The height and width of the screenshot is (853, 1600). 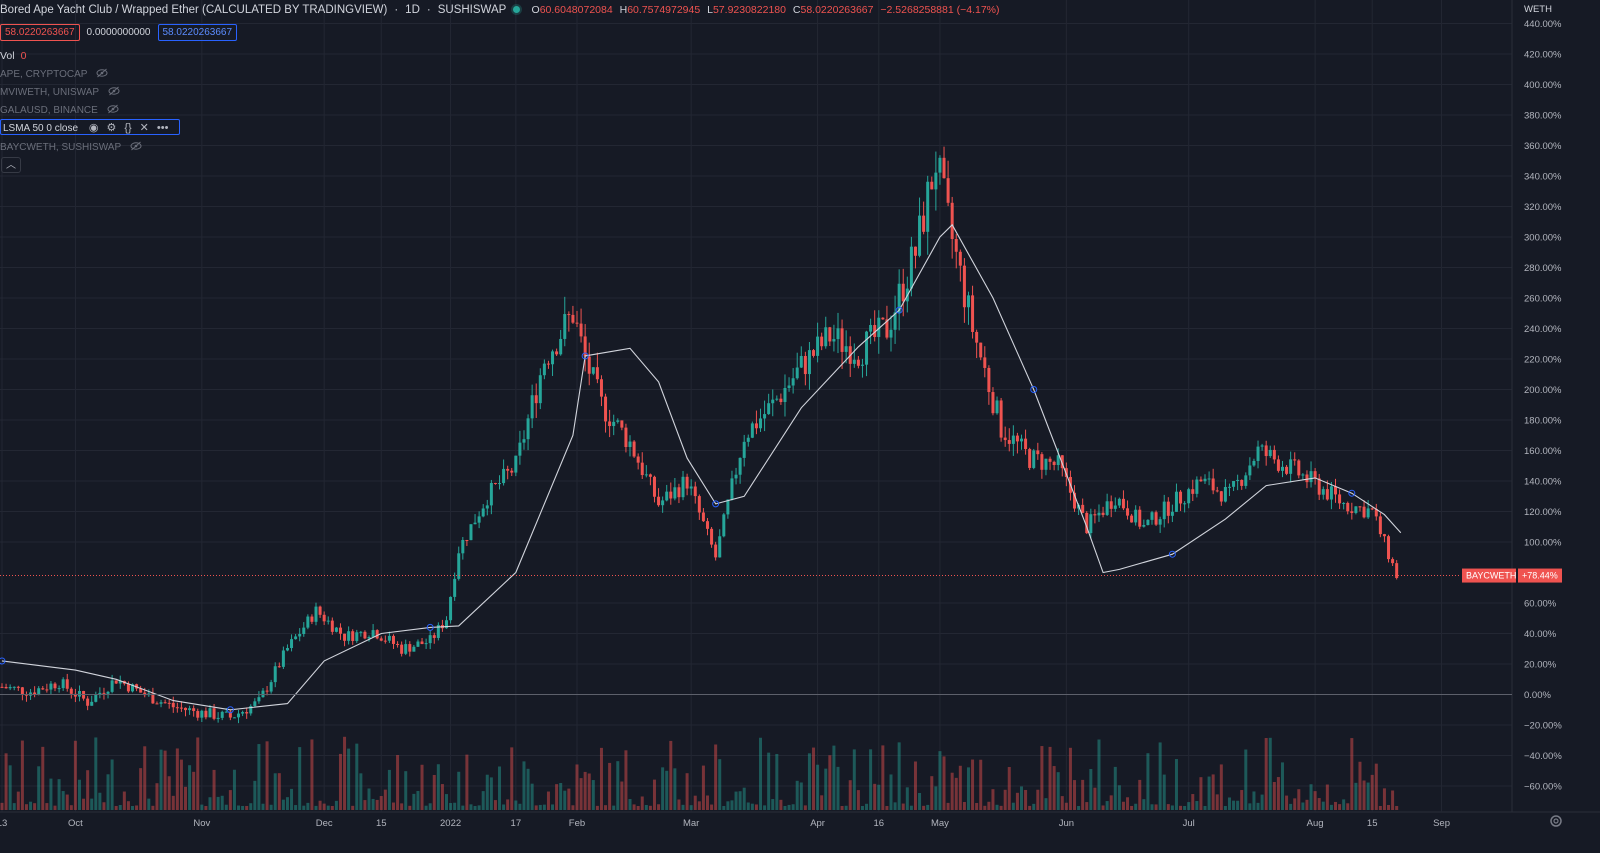 I want to click on buy-price-box: 58.0220263667, so click(x=197, y=32).